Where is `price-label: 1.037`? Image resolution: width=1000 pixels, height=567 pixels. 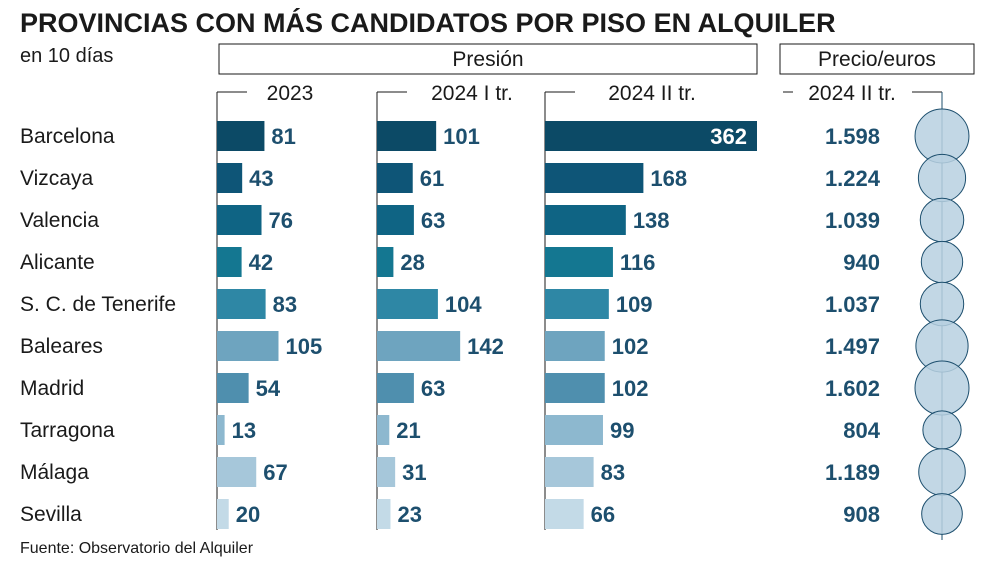
price-label: 1.037 is located at coordinates (852, 304).